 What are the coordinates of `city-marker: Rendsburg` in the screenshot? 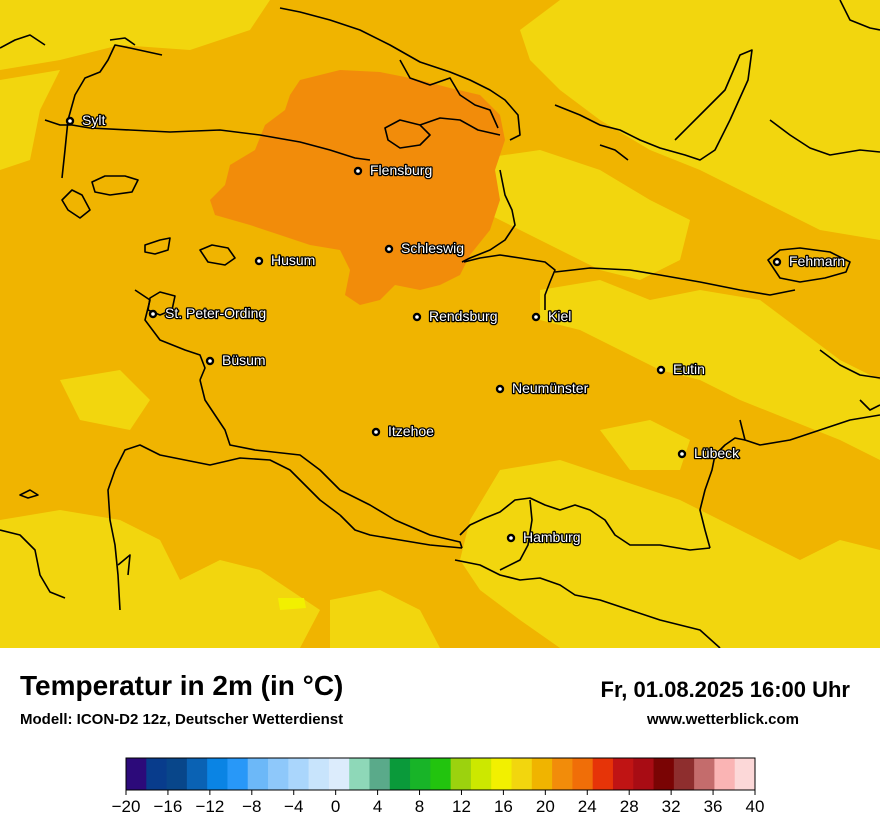 It's located at (455, 316).